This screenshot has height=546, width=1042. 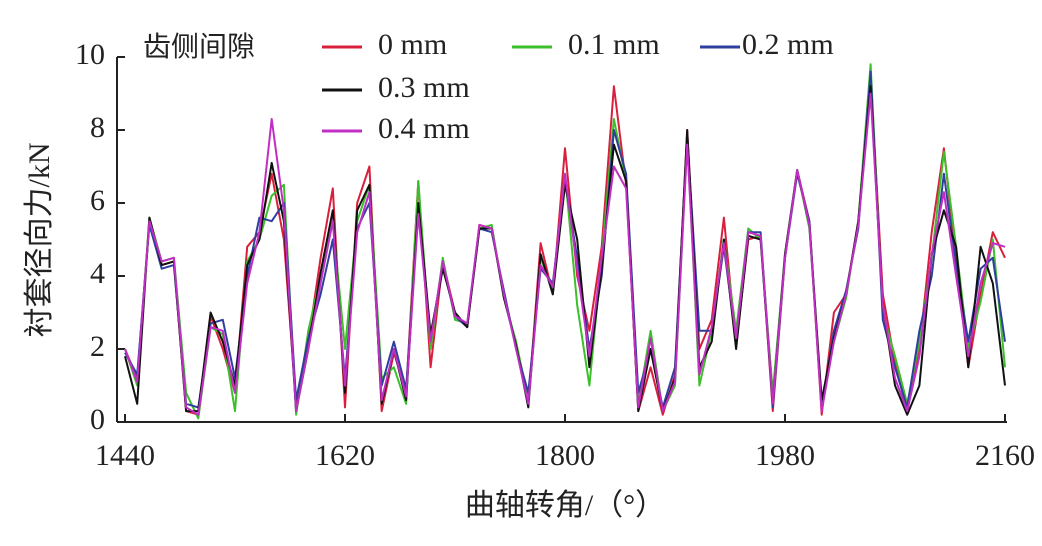 What do you see at coordinates (345, 455) in the screenshot?
I see `x-tick-label: 1620` at bounding box center [345, 455].